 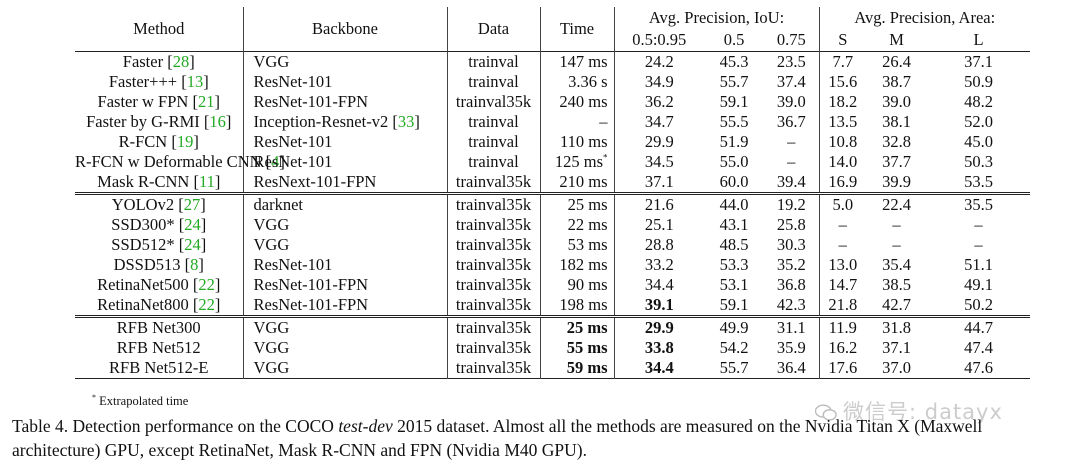 What do you see at coordinates (168, 161) in the screenshot?
I see `method-name: R-FCN w Deformable CNN` at bounding box center [168, 161].